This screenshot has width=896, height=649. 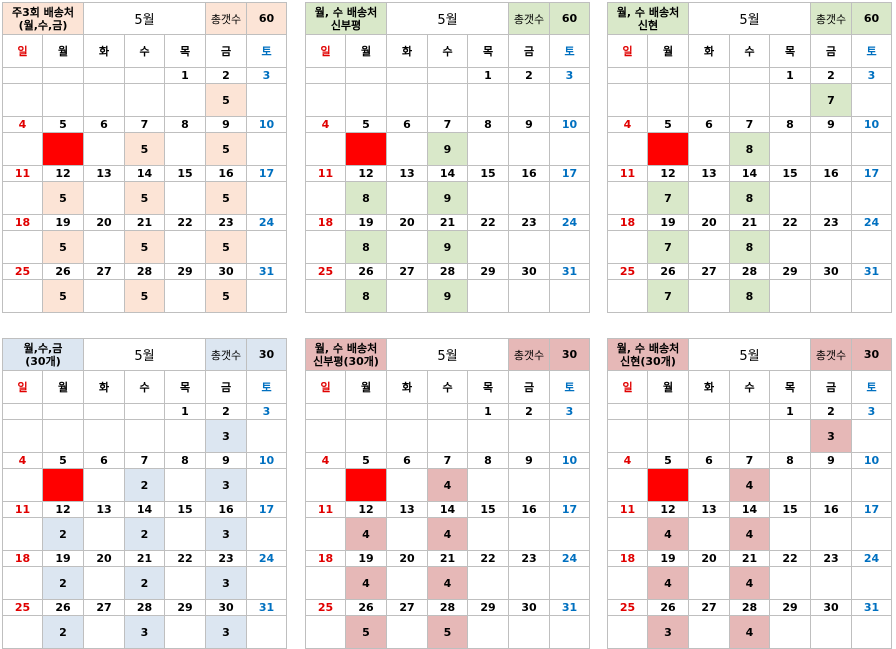 I want to click on date-cell: 8, so click(x=790, y=460).